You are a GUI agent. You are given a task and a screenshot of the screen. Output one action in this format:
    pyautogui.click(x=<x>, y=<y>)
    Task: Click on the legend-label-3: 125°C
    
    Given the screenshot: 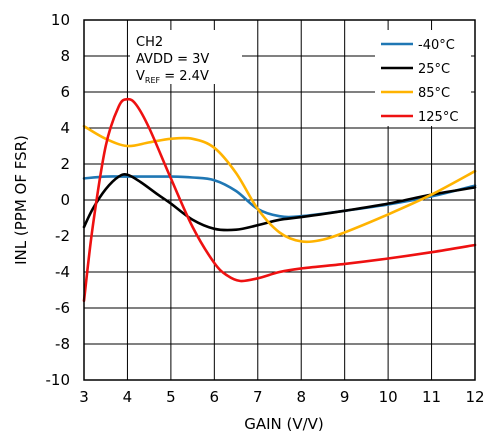 What is the action you would take?
    pyautogui.click(x=438, y=117)
    